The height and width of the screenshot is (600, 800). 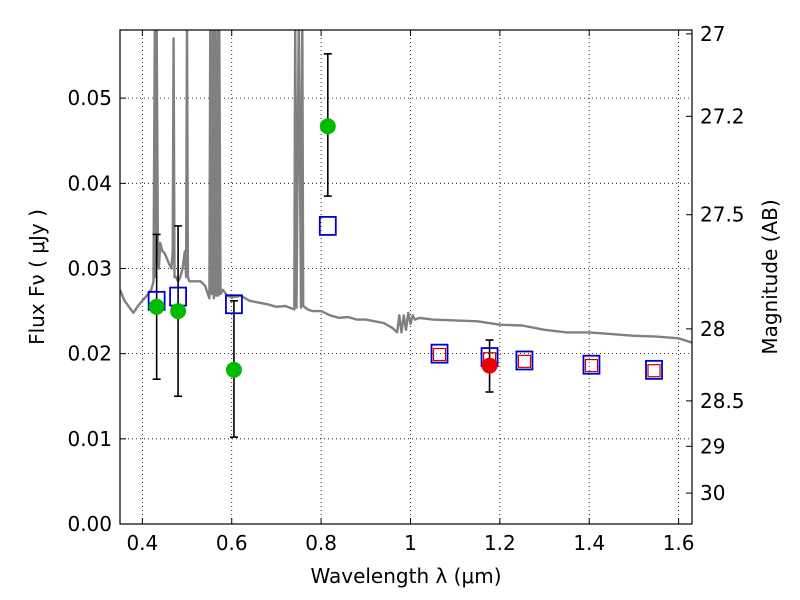 I want to click on y-tick-label: 0.02, so click(x=89, y=354).